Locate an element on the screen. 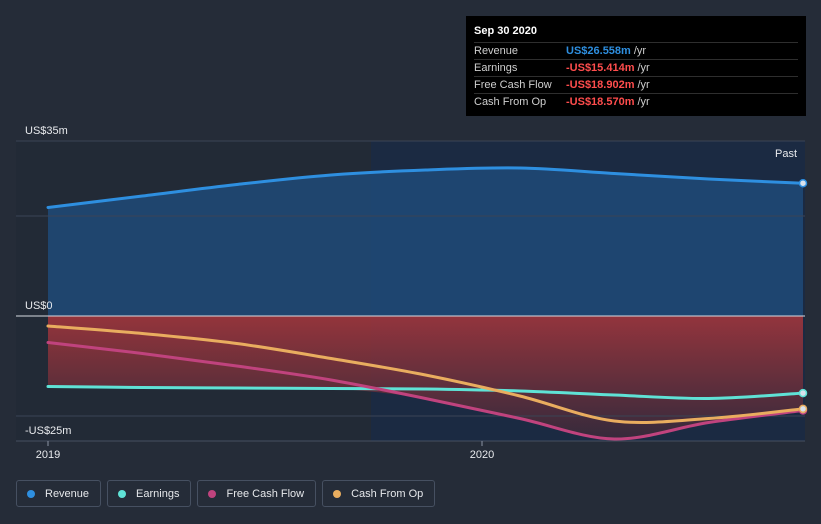  legend-label: Earnings is located at coordinates (158, 493).